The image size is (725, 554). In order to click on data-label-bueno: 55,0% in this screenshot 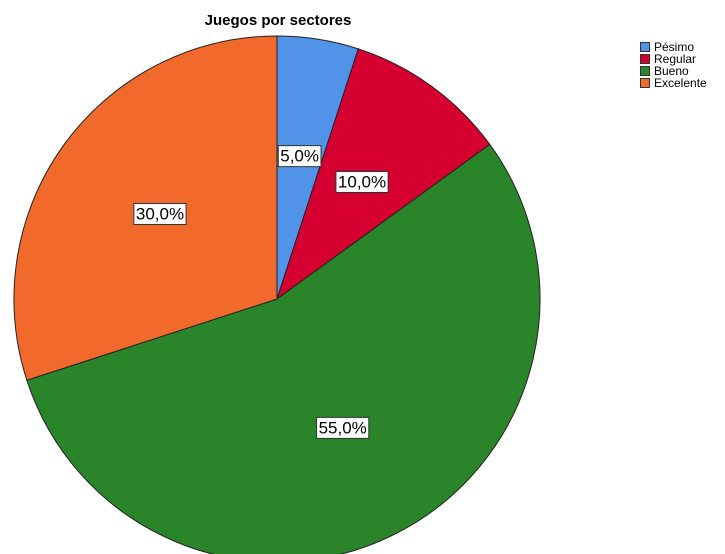, I will do `click(343, 427)`.